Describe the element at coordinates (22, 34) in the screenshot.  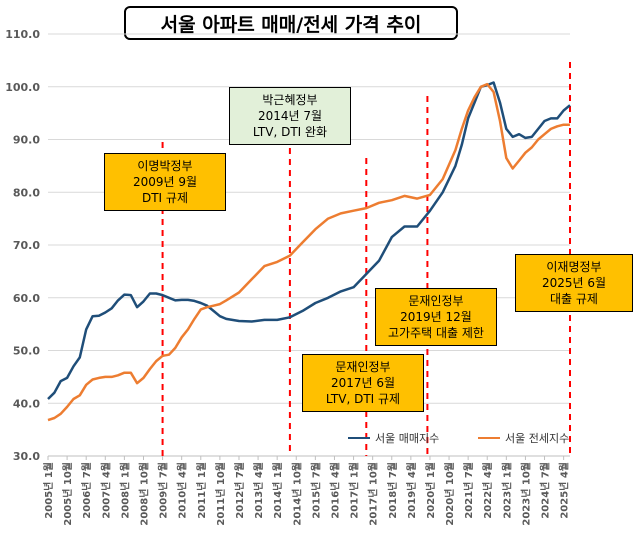
I see `y-tick-label: 110.0` at that location.